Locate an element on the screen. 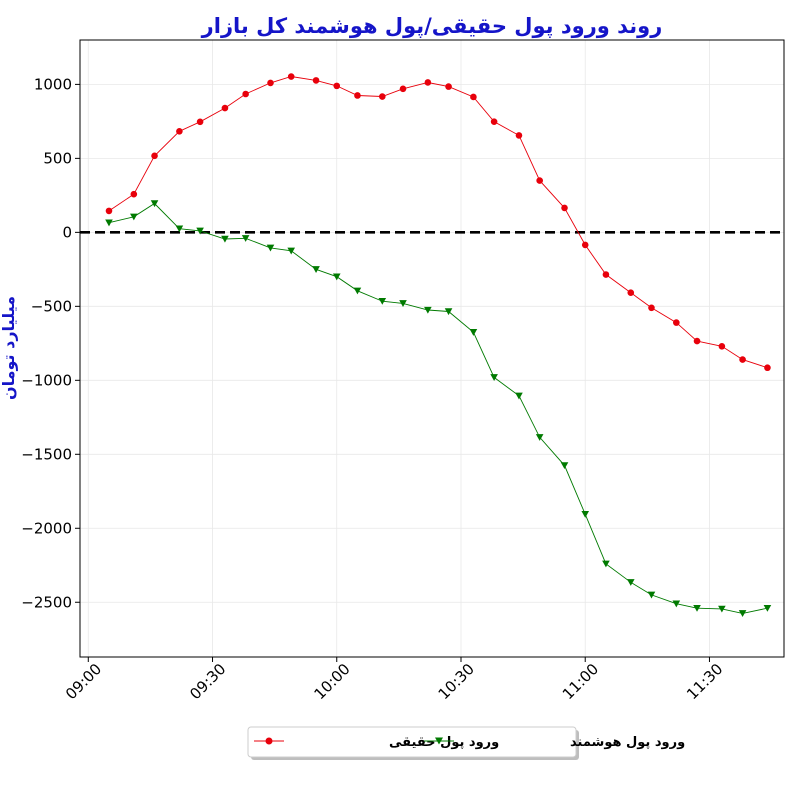 The image size is (800, 800). y-tick-label: −500 is located at coordinates (51, 306).